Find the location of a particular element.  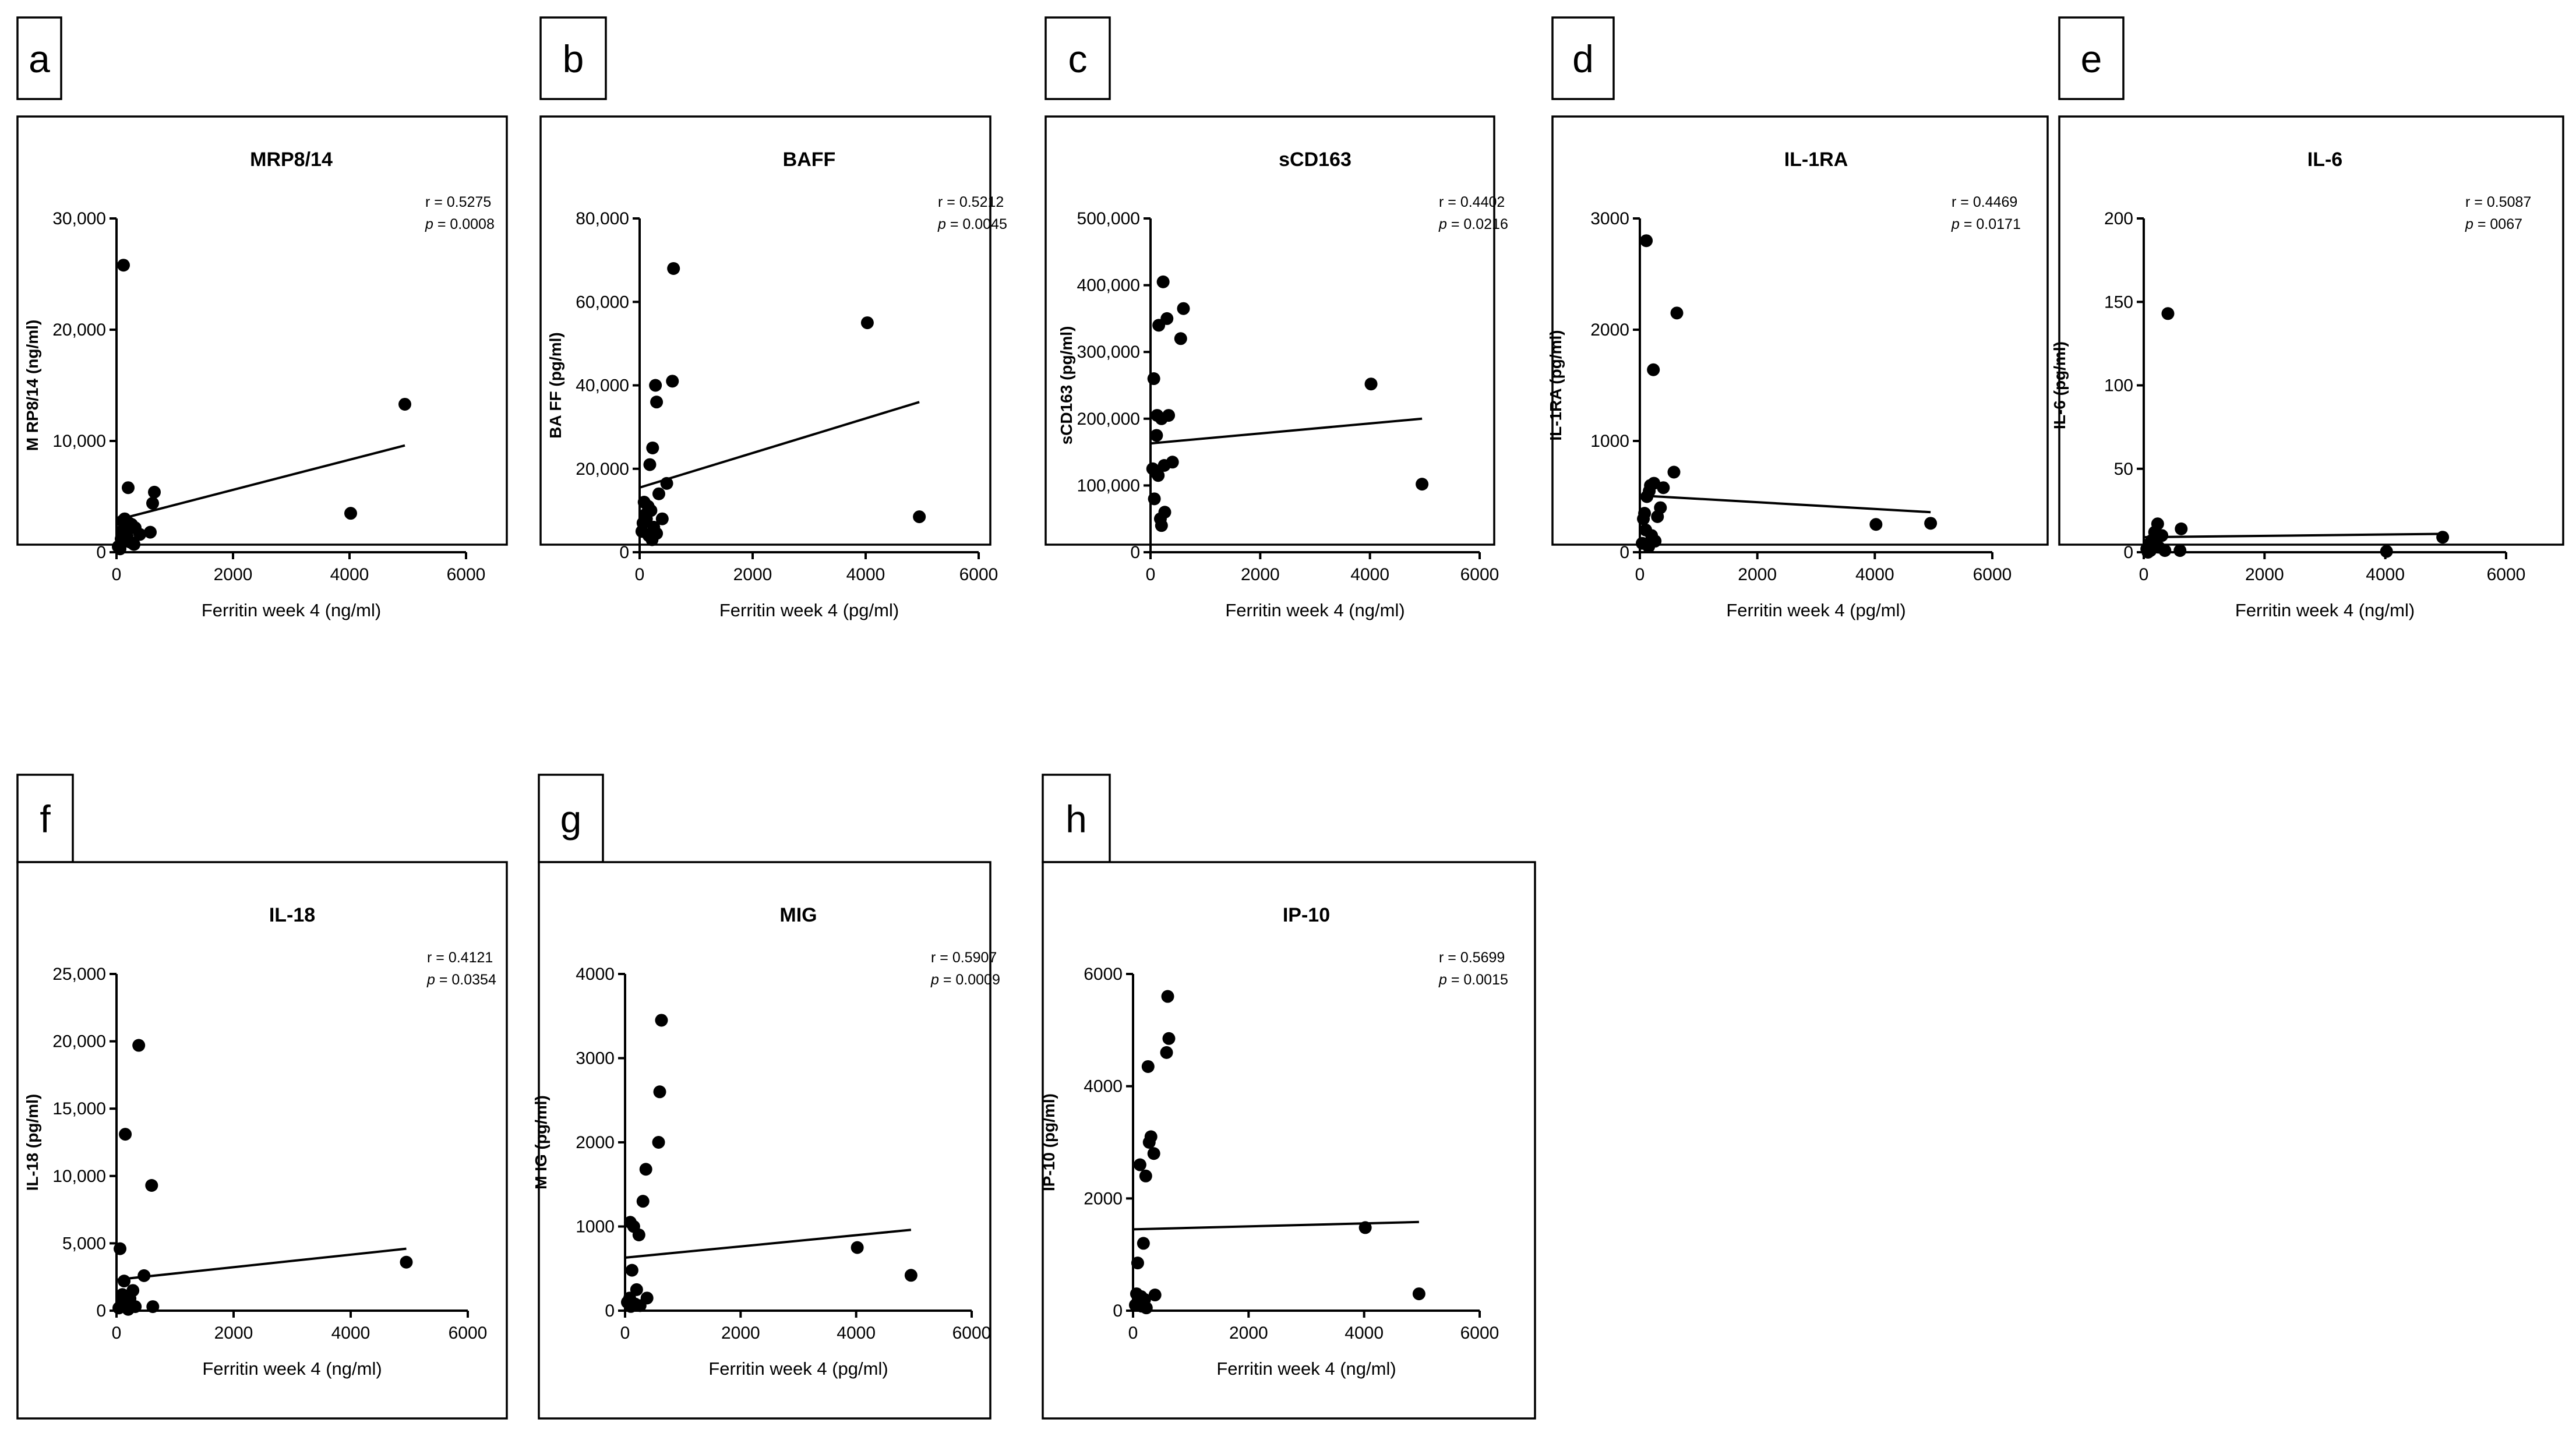

stat-p: p = 0.0009 is located at coordinates (965, 980).